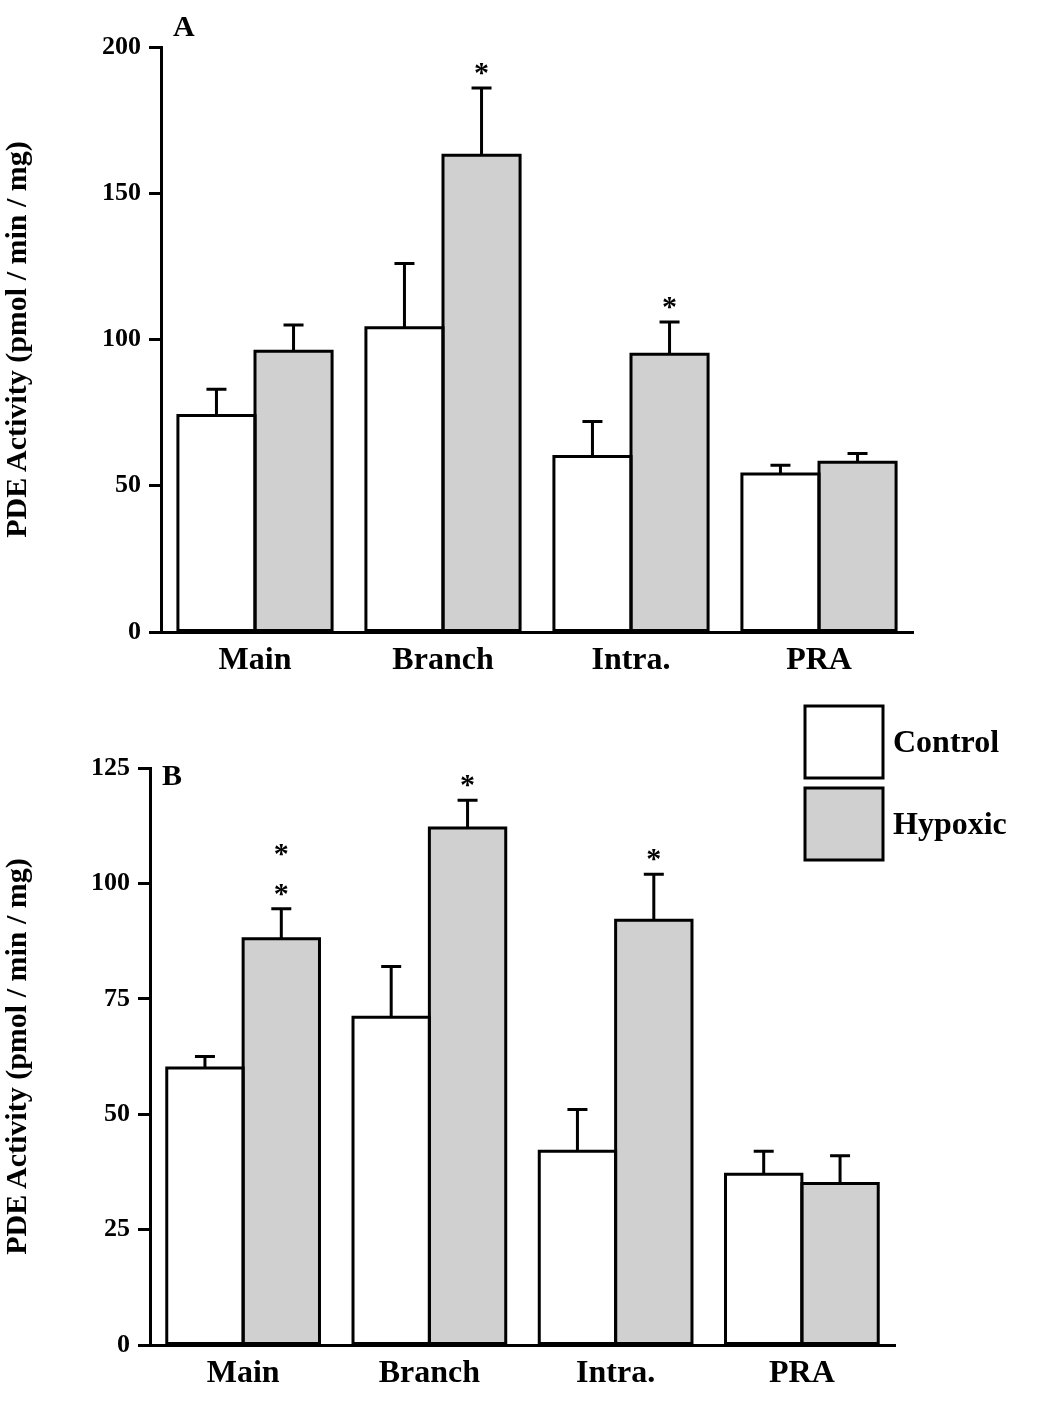 This screenshot has width=1052, height=1417. I want to click on y-tick-label: 125, so click(110, 766).